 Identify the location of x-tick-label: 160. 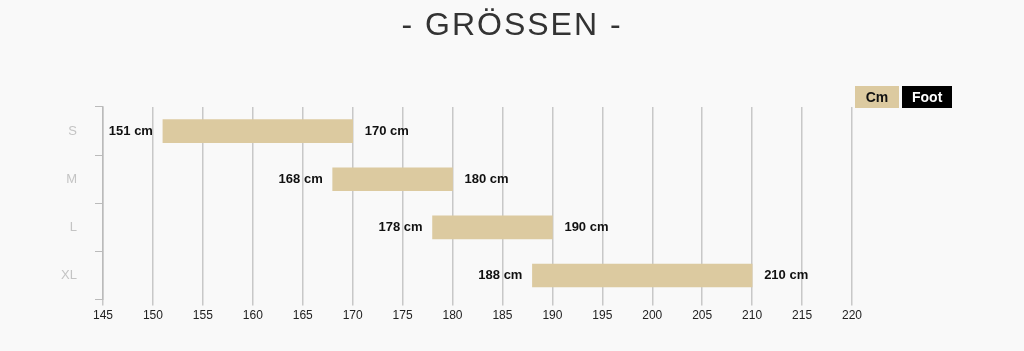
(253, 315).